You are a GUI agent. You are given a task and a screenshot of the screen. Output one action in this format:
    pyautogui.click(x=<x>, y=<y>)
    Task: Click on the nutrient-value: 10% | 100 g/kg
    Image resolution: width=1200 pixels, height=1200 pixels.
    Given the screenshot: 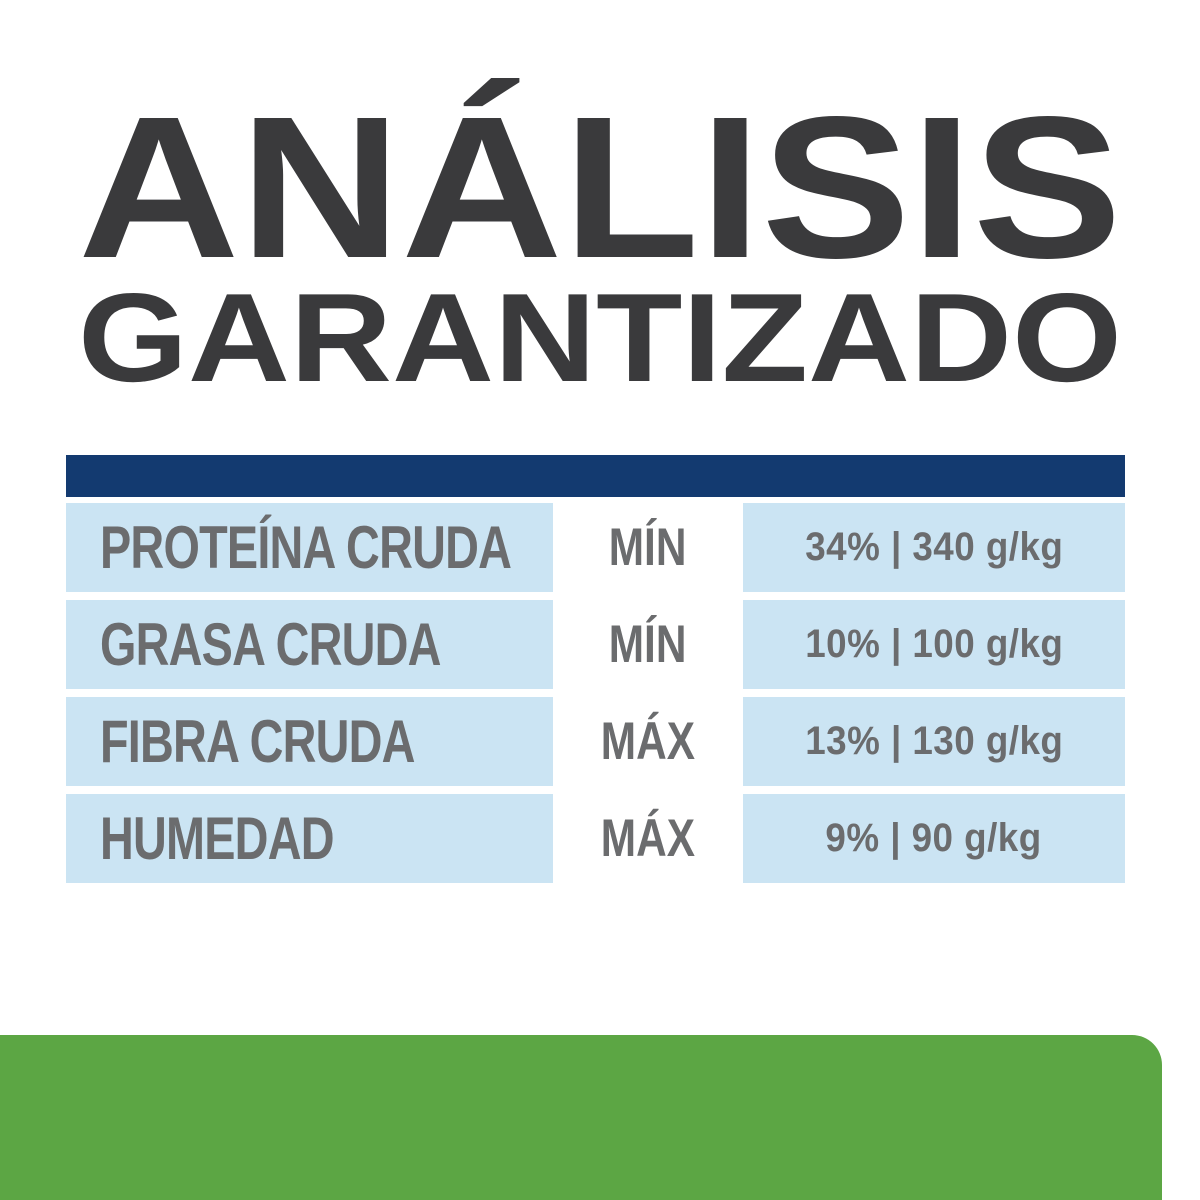 What is the action you would take?
    pyautogui.click(x=934, y=644)
    